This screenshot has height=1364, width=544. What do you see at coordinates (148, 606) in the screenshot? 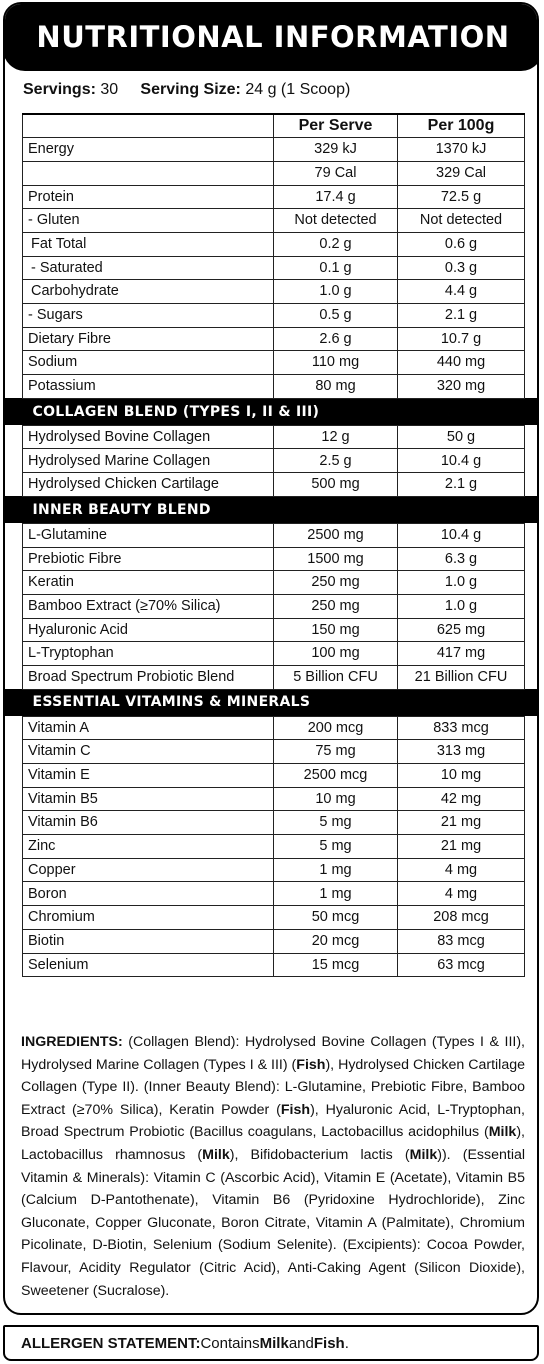
I see `row-name: Bamboo Extract (≥70% Silica)` at bounding box center [148, 606].